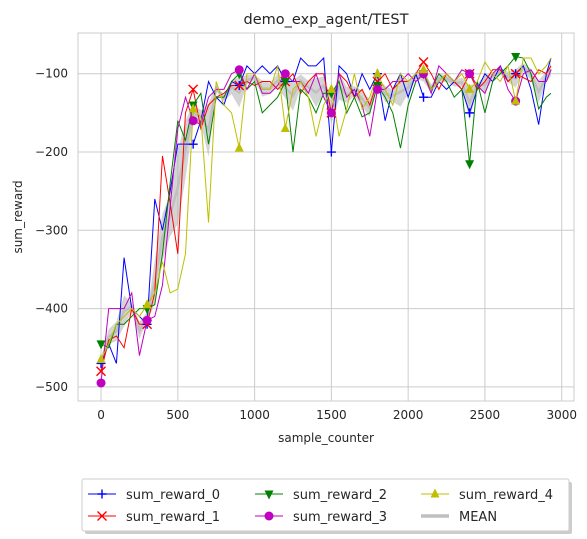 This screenshot has width=587, height=539. What do you see at coordinates (408, 415) in the screenshot?
I see `x-tick-label: 2000` at bounding box center [408, 415].